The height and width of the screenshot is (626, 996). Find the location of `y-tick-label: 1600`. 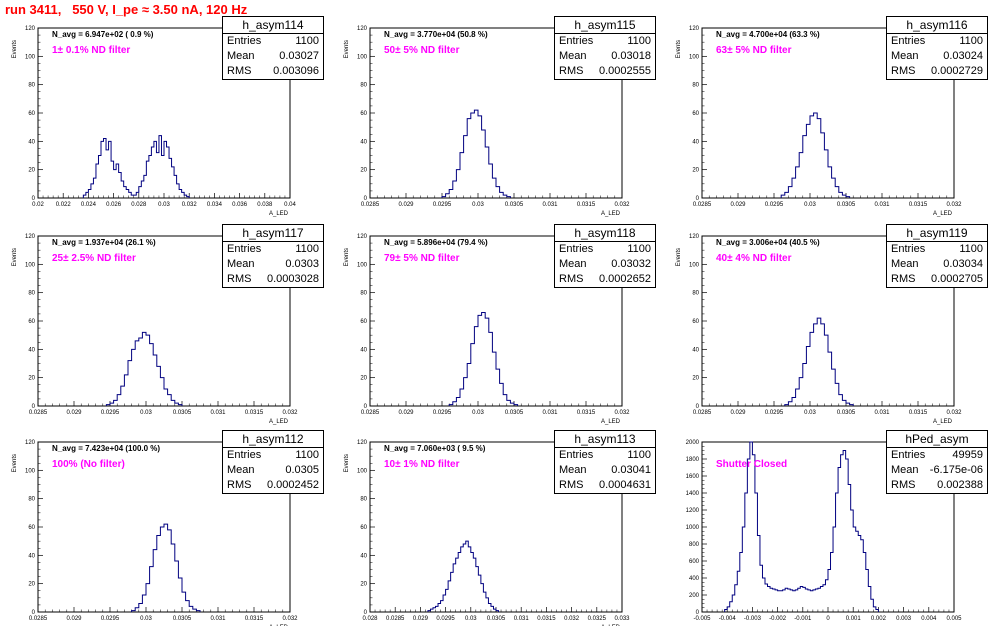

y-tick-label: 1600 is located at coordinates (693, 477).